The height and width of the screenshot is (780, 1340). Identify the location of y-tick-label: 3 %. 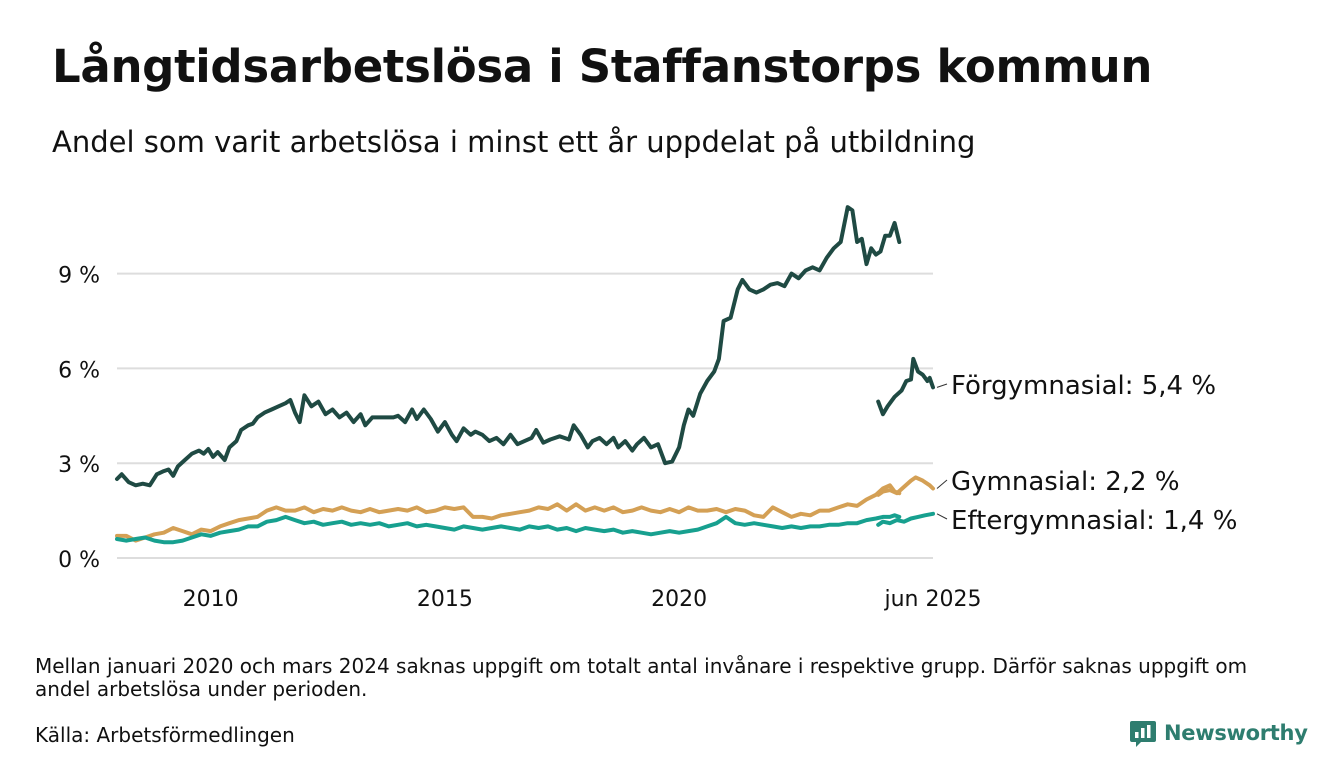
(79, 465).